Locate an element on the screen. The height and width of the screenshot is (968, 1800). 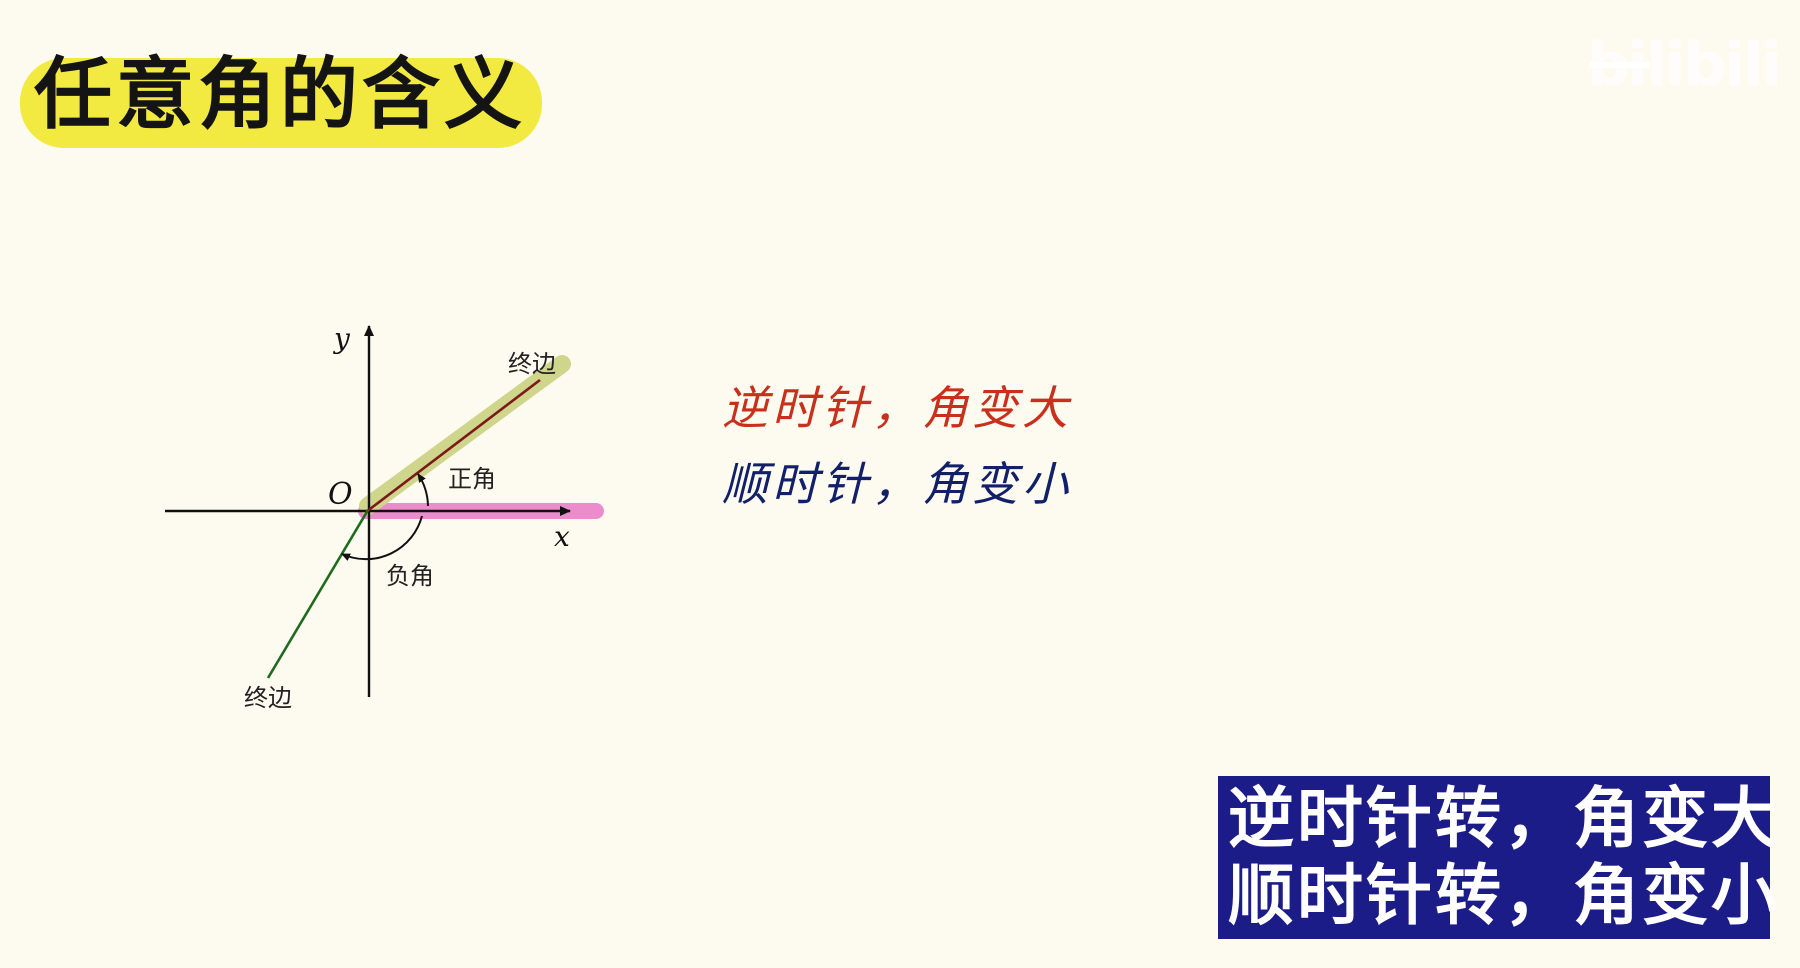
upper-terminal-side is located at coordinates (453, 446).